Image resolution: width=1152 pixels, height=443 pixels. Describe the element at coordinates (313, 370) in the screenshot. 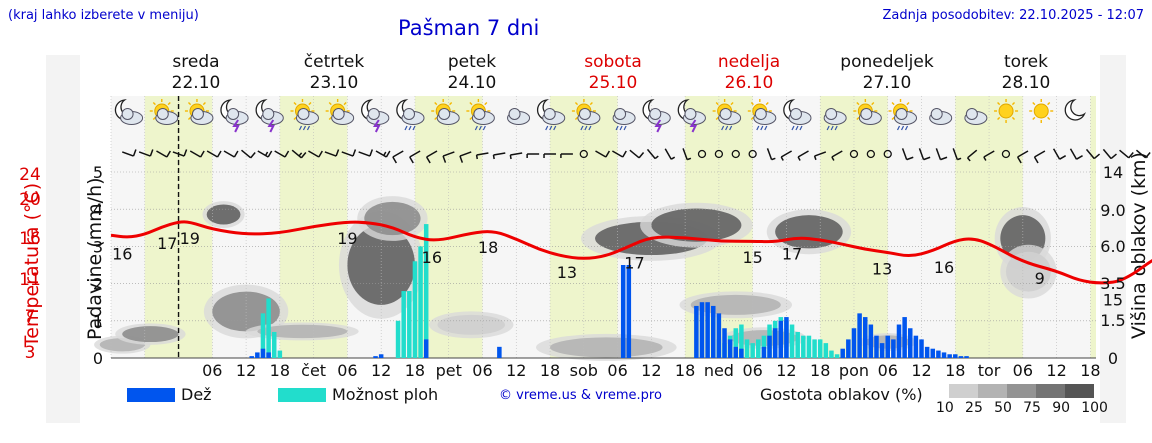

I see `day-tick: čet` at that location.